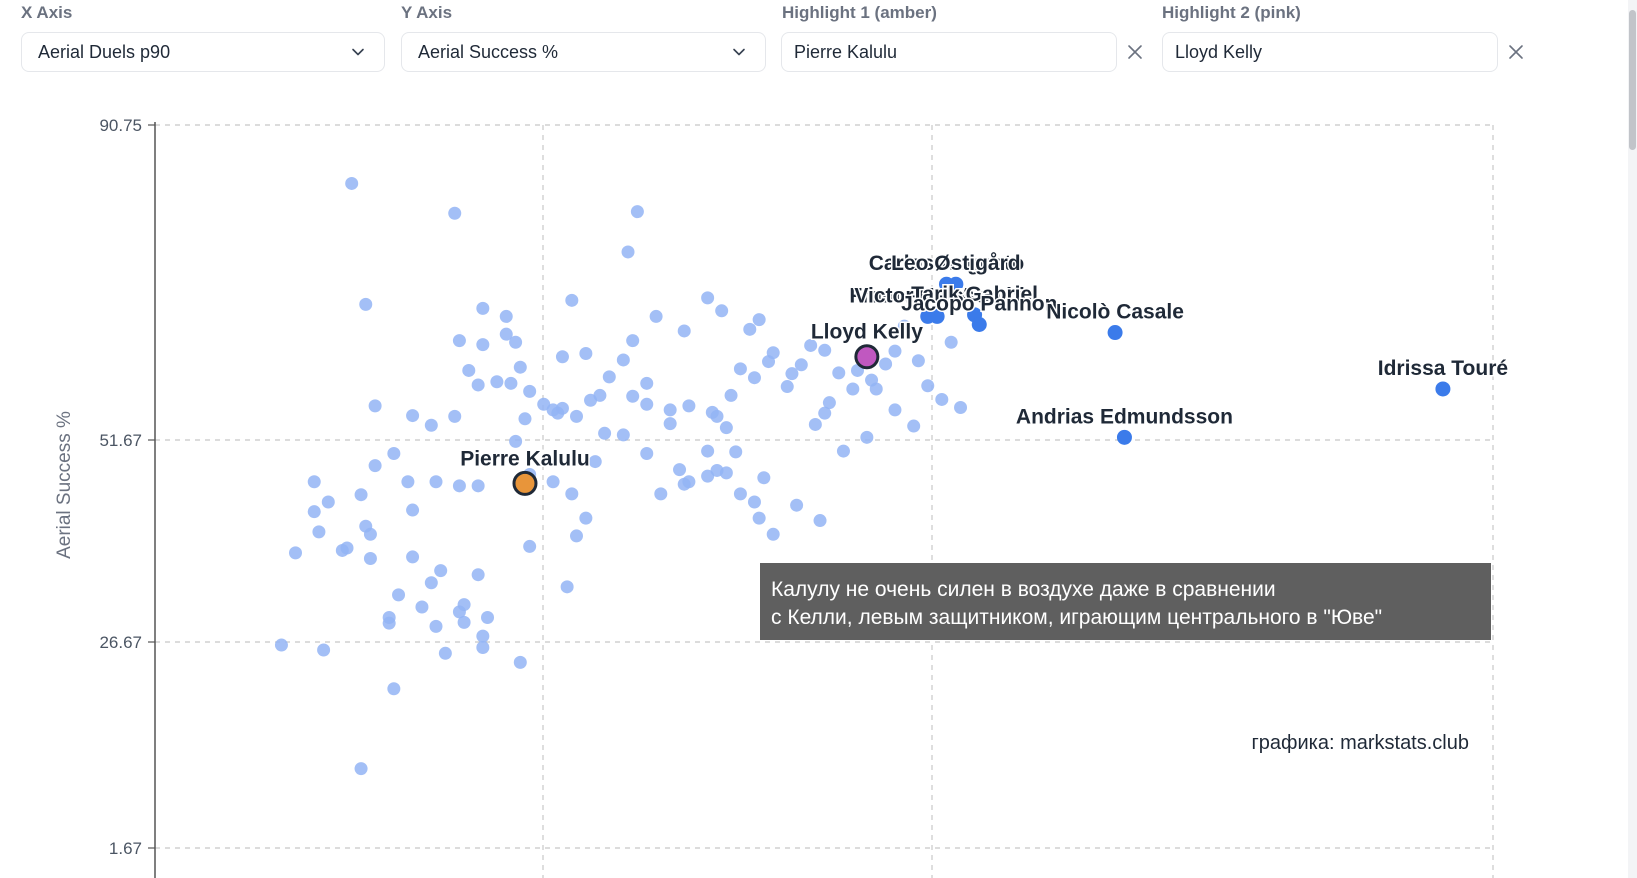 The width and height of the screenshot is (1637, 878). Describe the element at coordinates (525, 483) in the screenshot. I see `highlight1-point` at that location.